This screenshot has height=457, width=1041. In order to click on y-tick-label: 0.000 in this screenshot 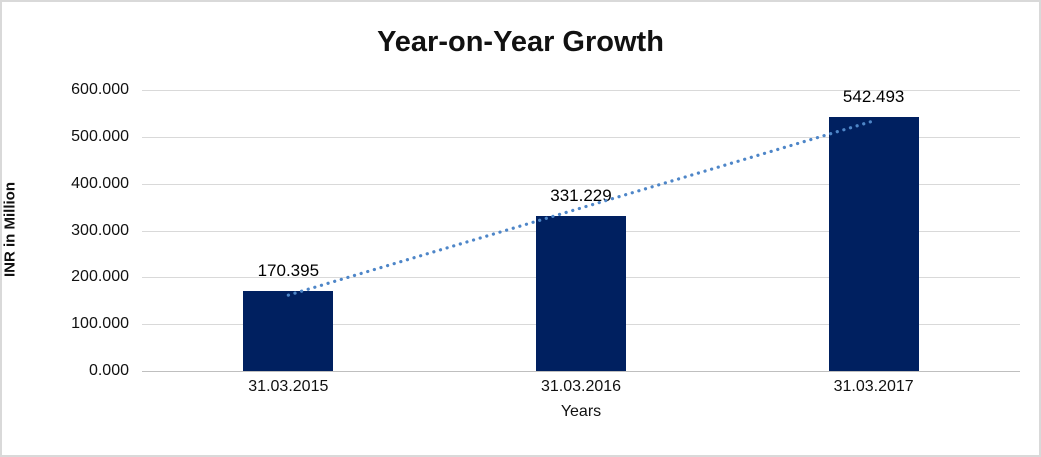, I will do `click(108, 370)`.